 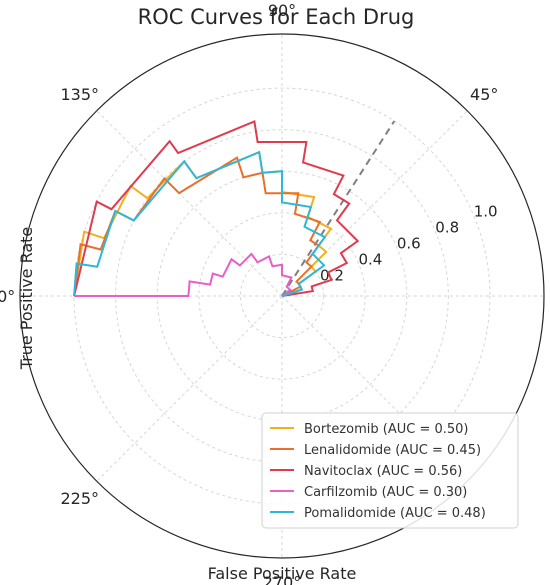 I want to click on x-axis-label: False Positive Rate, so click(x=282, y=573).